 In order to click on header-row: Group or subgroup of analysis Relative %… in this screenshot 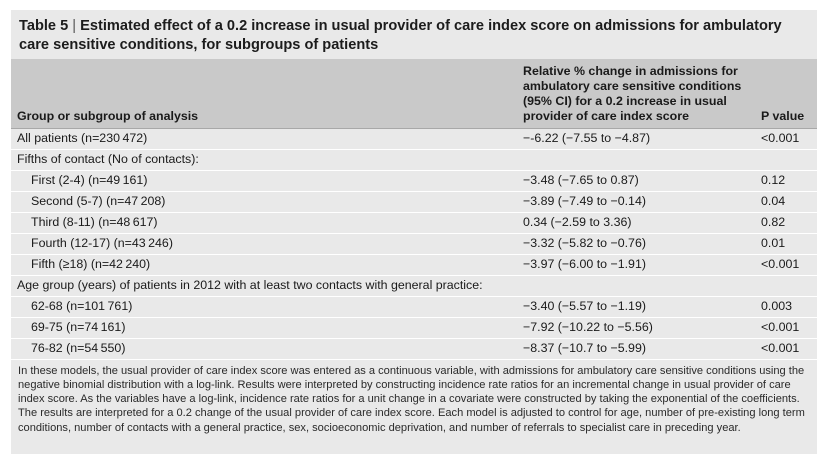, I will do `click(414, 94)`.